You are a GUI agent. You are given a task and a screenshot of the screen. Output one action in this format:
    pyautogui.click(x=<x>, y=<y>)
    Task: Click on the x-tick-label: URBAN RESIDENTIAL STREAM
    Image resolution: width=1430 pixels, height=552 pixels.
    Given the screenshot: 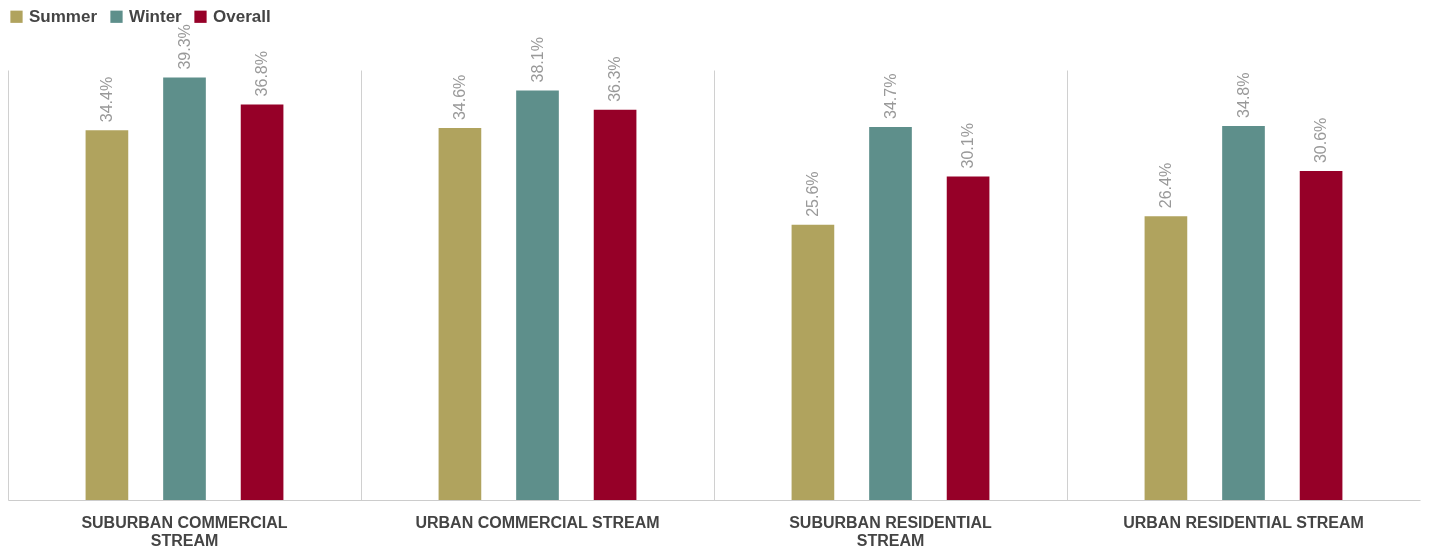 What is the action you would take?
    pyautogui.click(x=1243, y=522)
    